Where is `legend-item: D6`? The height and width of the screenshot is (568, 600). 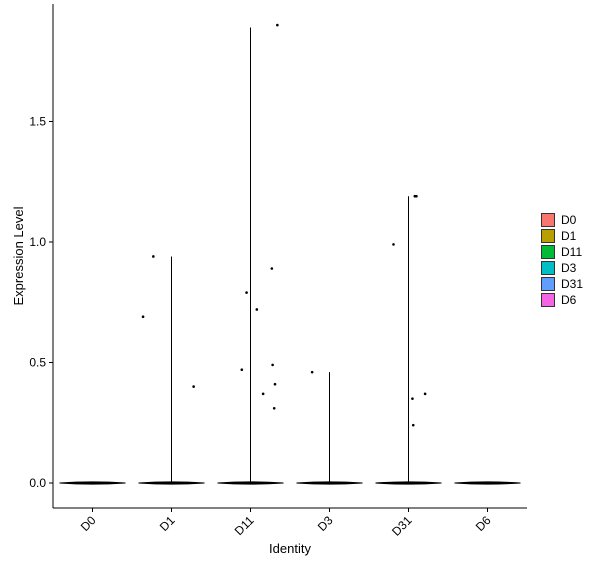 legend-item: D6 is located at coordinates (562, 300).